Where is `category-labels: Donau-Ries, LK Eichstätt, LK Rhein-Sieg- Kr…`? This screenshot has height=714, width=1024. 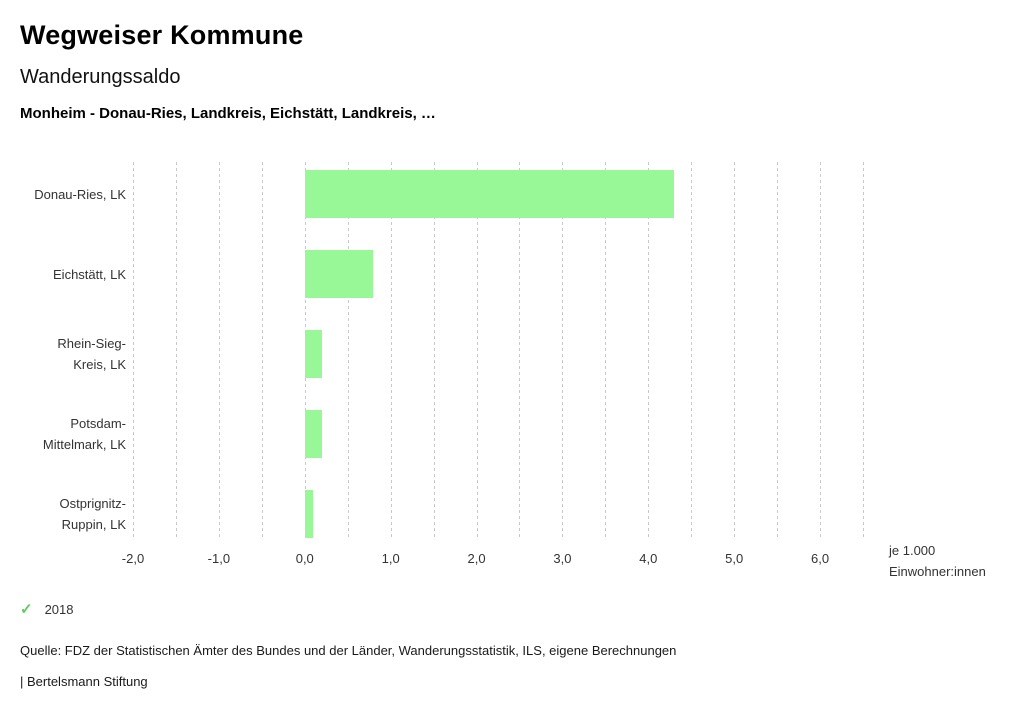 category-labels: Donau-Ries, LK Eichstätt, LK Rhein-Sieg- Kr… is located at coordinates (63, 351).